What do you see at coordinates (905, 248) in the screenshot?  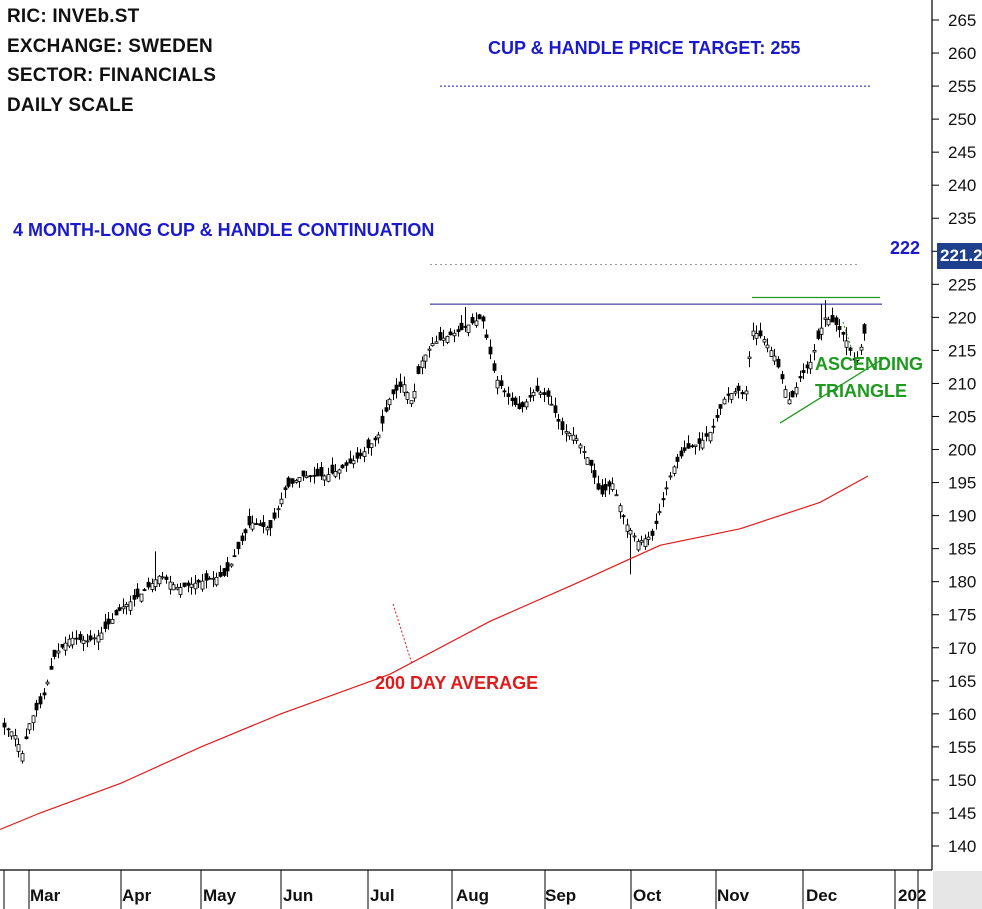 I see `resistance-value-label: 222` at bounding box center [905, 248].